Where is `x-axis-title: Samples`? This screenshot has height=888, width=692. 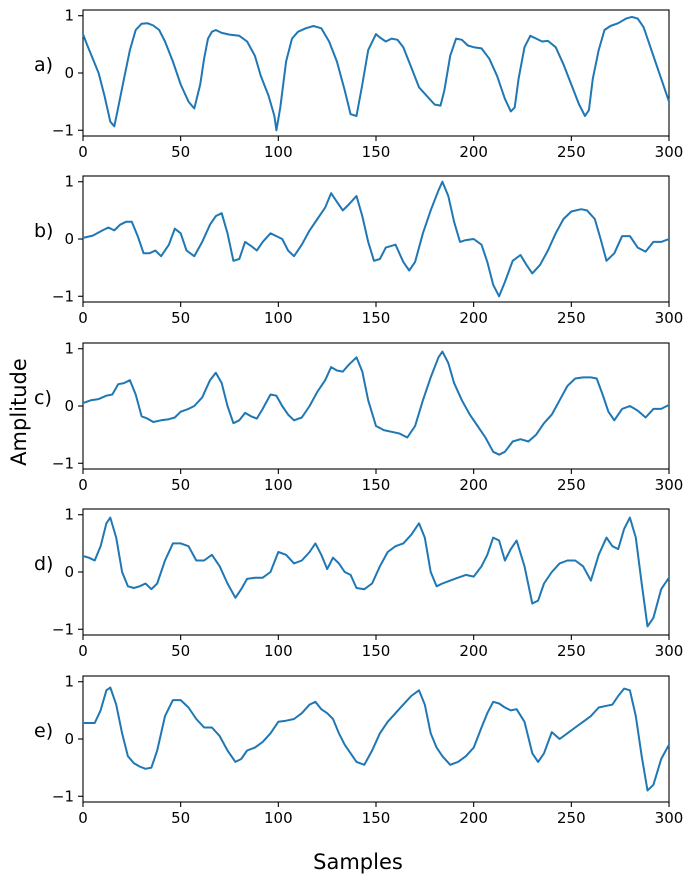
x-axis-title: Samples is located at coordinates (358, 862).